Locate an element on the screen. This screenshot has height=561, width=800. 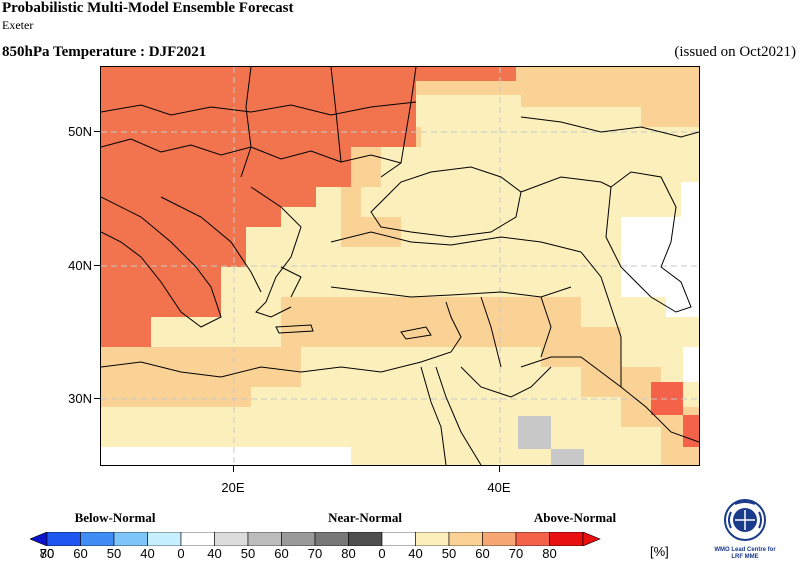
legend-arrow-right is located at coordinates (591, 539).